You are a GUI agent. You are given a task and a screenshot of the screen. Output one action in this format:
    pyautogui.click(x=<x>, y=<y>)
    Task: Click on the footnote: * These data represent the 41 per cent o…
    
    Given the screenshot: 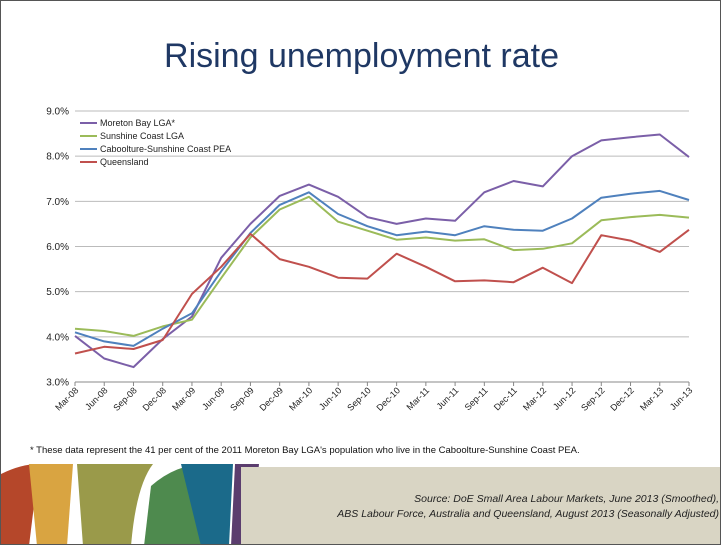 What is the action you would take?
    pyautogui.click(x=305, y=450)
    